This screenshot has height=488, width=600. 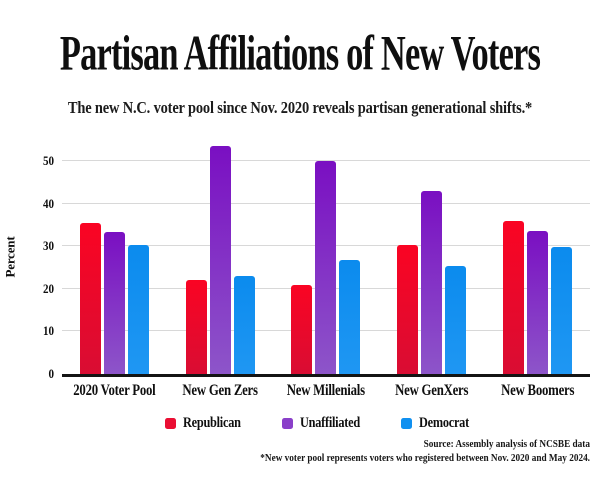 I want to click on category-label-new-genxers: New GenXers, so click(x=432, y=391).